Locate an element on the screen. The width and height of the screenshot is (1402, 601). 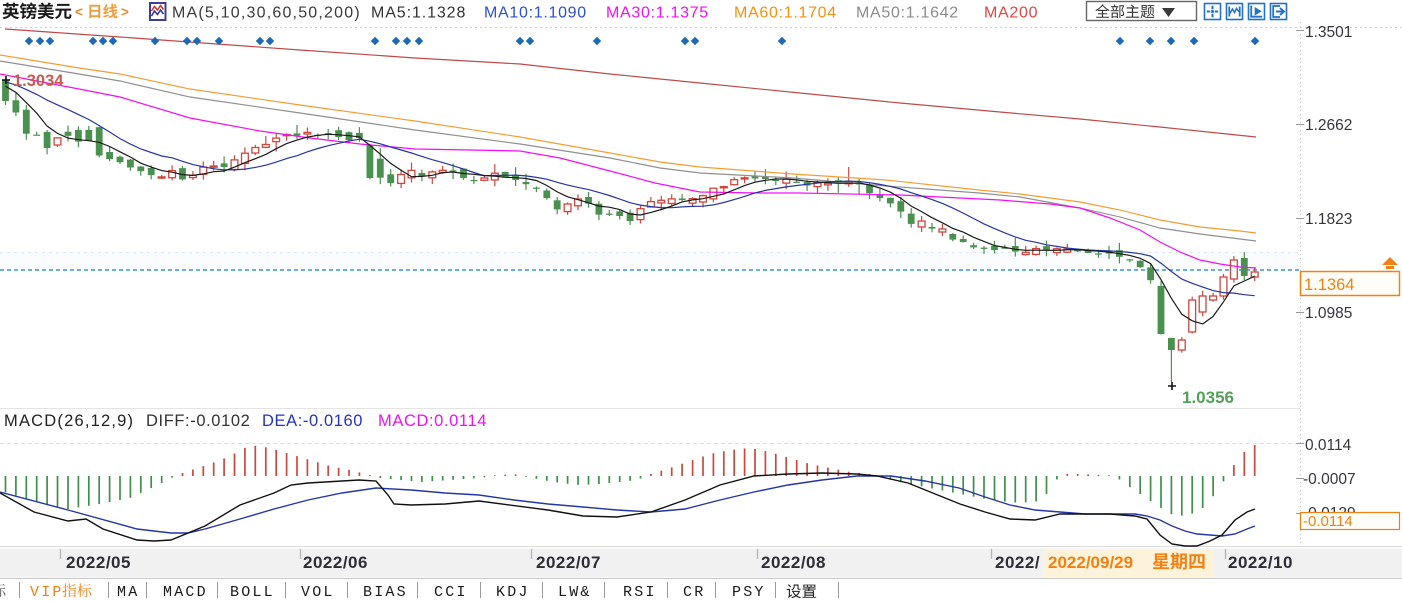
svg-text: 2022/09/29 is located at coordinates (1090, 562).